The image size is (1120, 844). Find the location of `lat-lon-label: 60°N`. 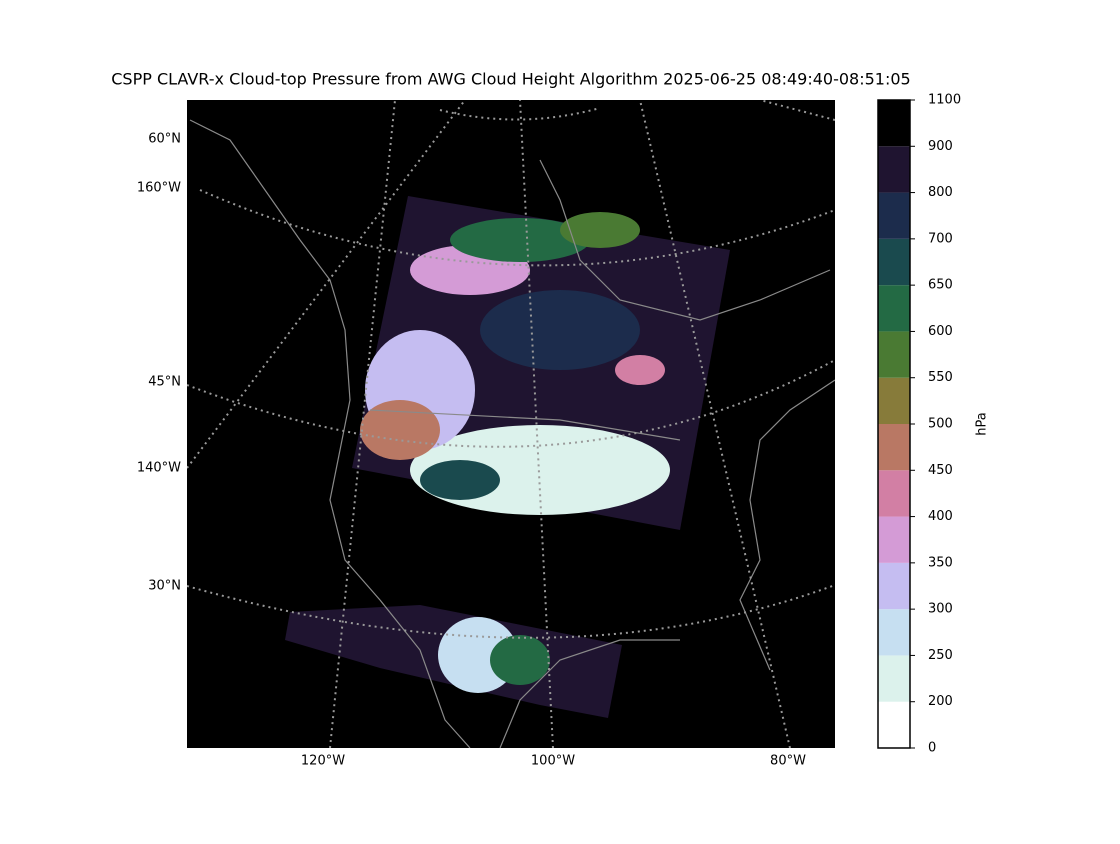

lat-lon-label: 60°N is located at coordinates (164, 139).